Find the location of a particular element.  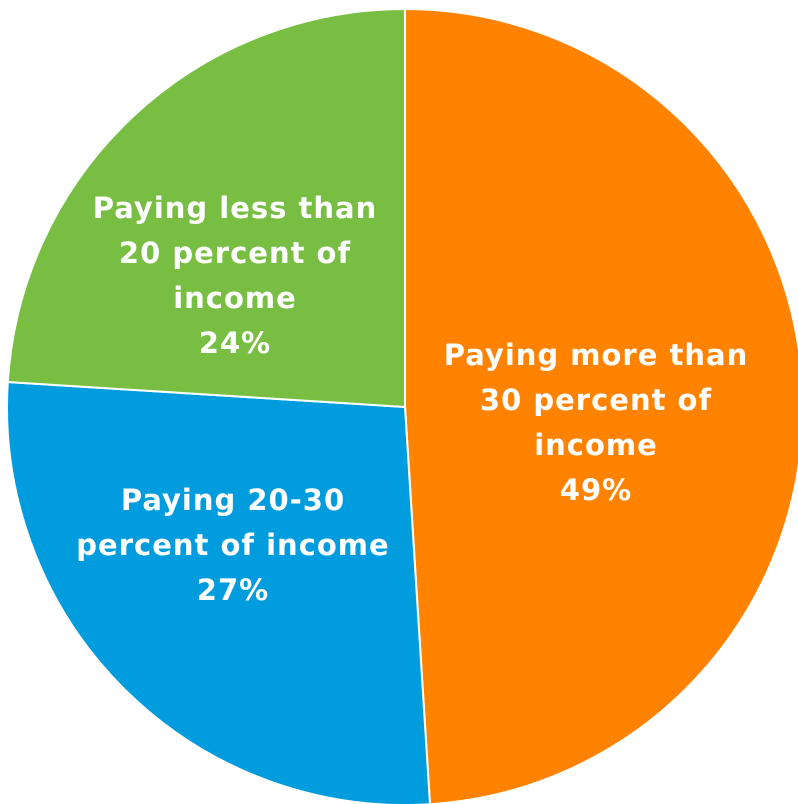

slice-value-label: 49% is located at coordinates (596, 490).